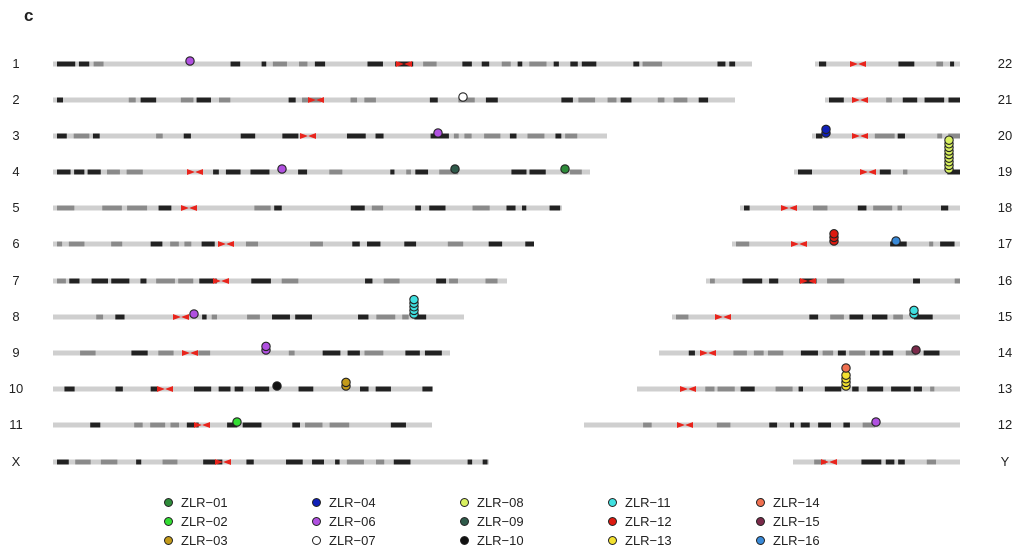 This screenshot has width=1034, height=560. Describe the element at coordinates (204, 521) in the screenshot. I see `legend-label: ZLR−02` at that location.